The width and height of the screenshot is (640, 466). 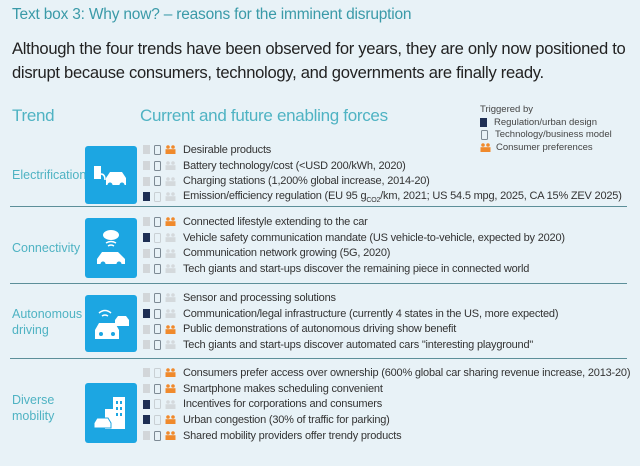 I want to click on legend-label: Technology/business model, so click(x=553, y=134).